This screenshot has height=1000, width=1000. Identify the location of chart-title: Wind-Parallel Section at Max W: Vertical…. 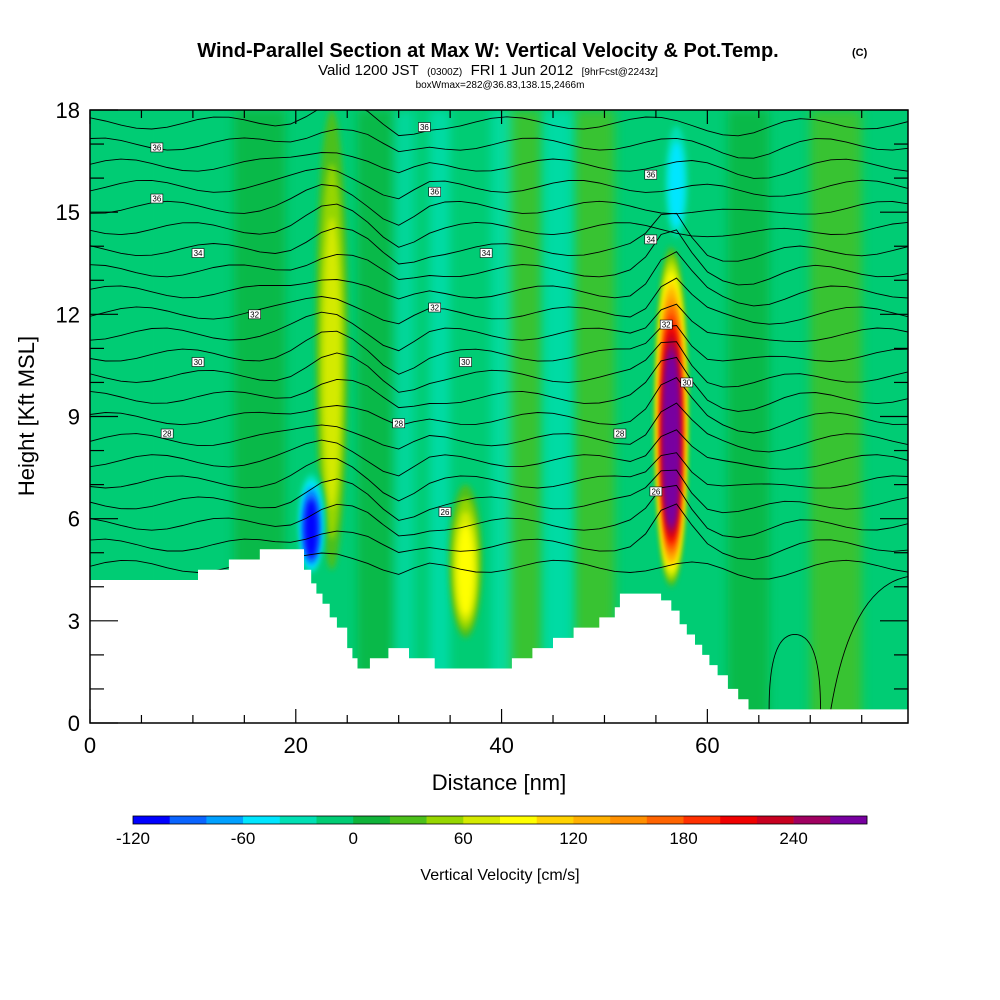
(487, 51).